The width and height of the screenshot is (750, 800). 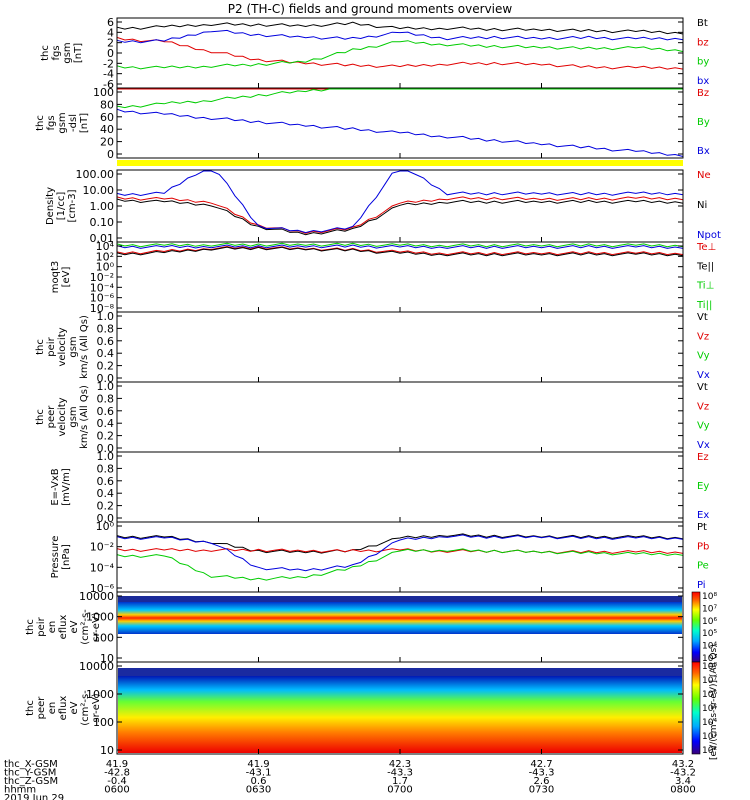 What do you see at coordinates (74, 707) in the screenshot?
I see `y-axis-label-line: eV` at bounding box center [74, 707].